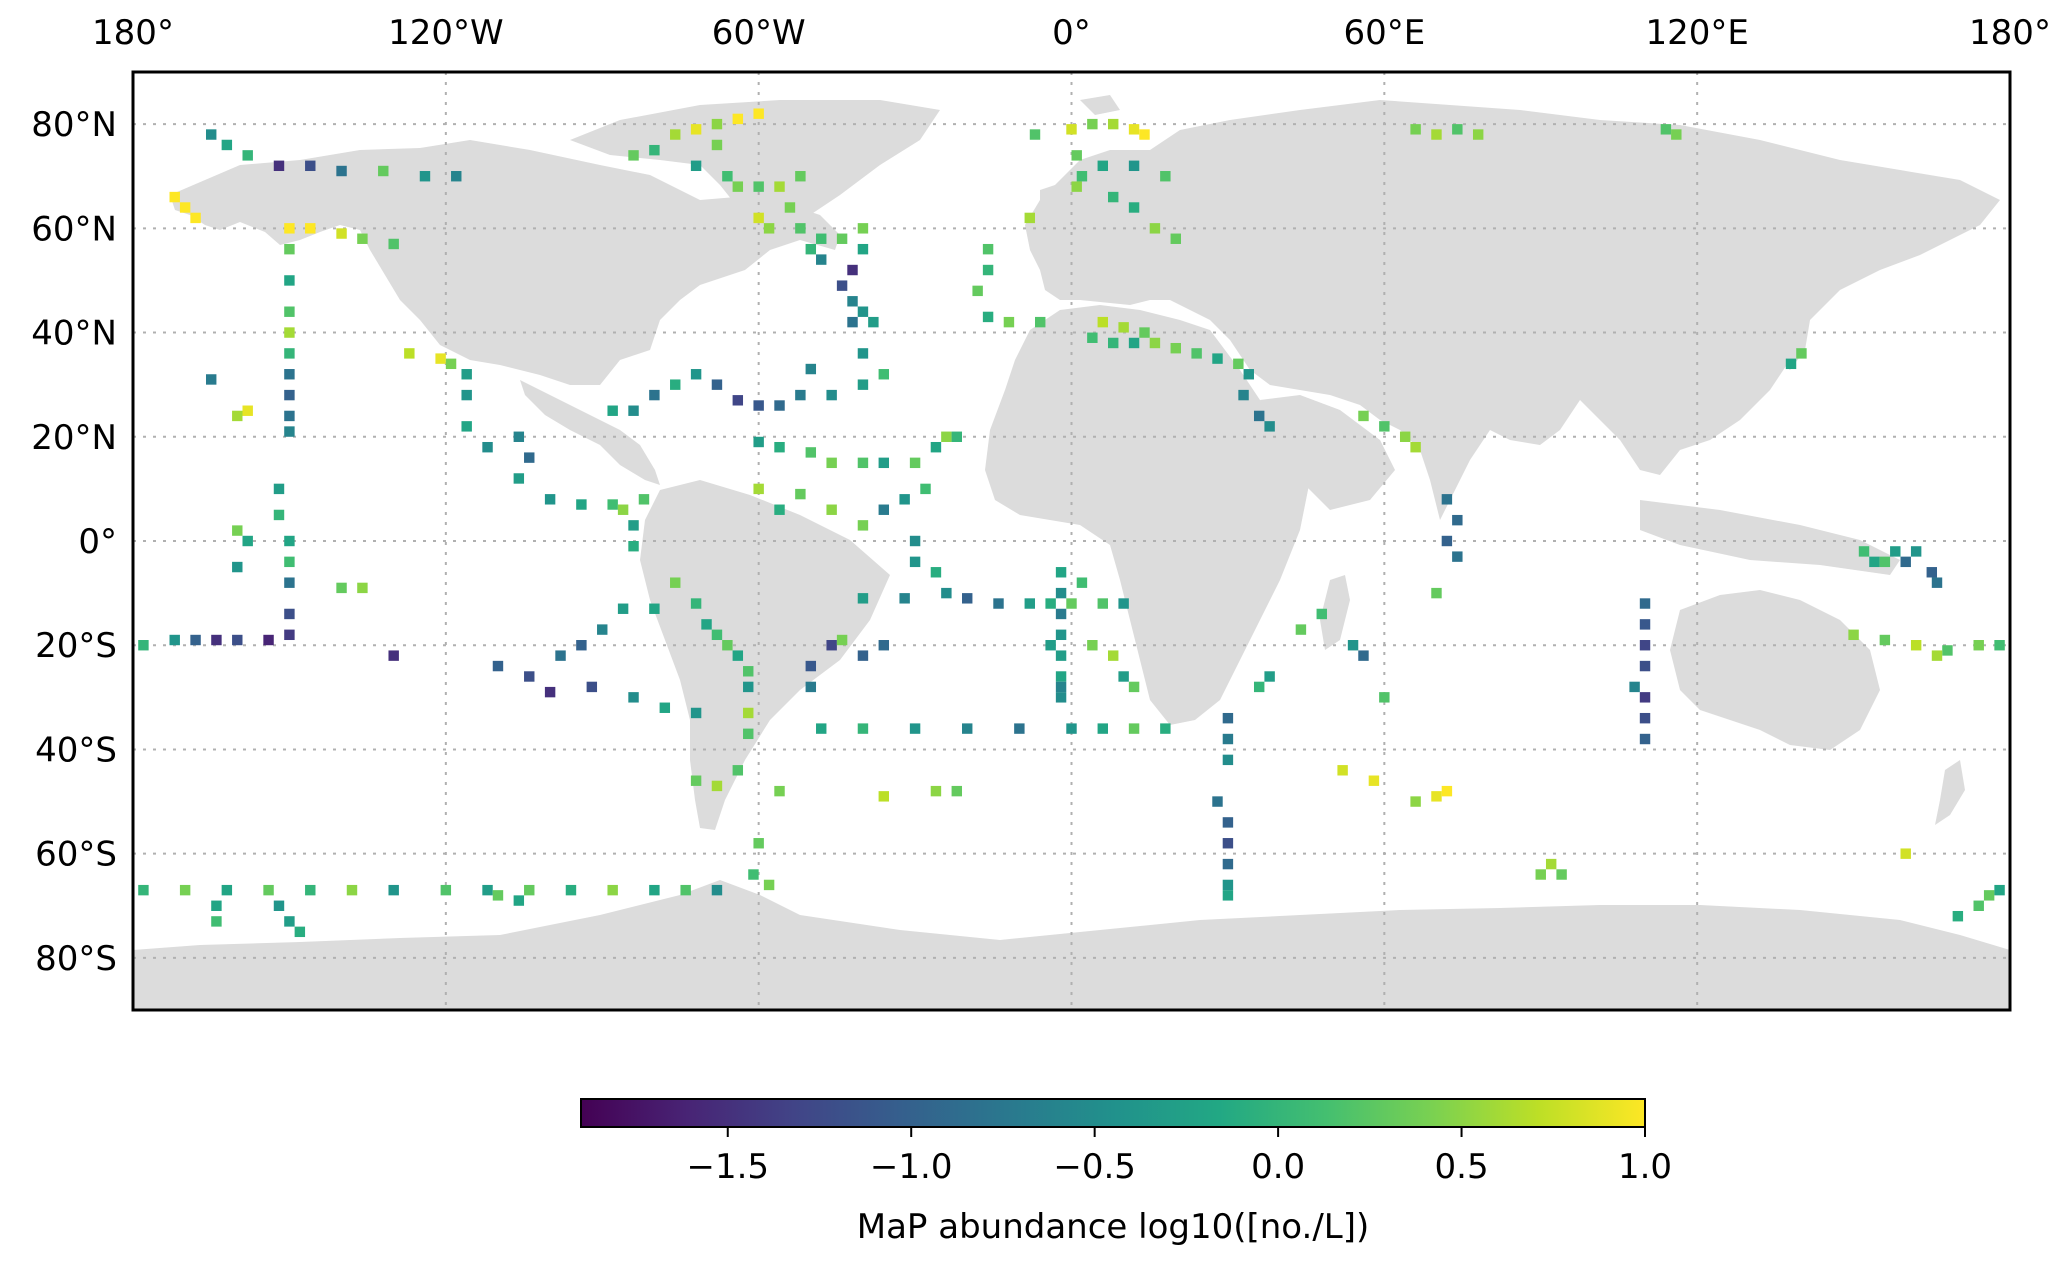 The width and height of the screenshot is (2067, 1263). What do you see at coordinates (1094, 1167) in the screenshot?
I see `colorbar-tick-label: −0.5` at bounding box center [1094, 1167].